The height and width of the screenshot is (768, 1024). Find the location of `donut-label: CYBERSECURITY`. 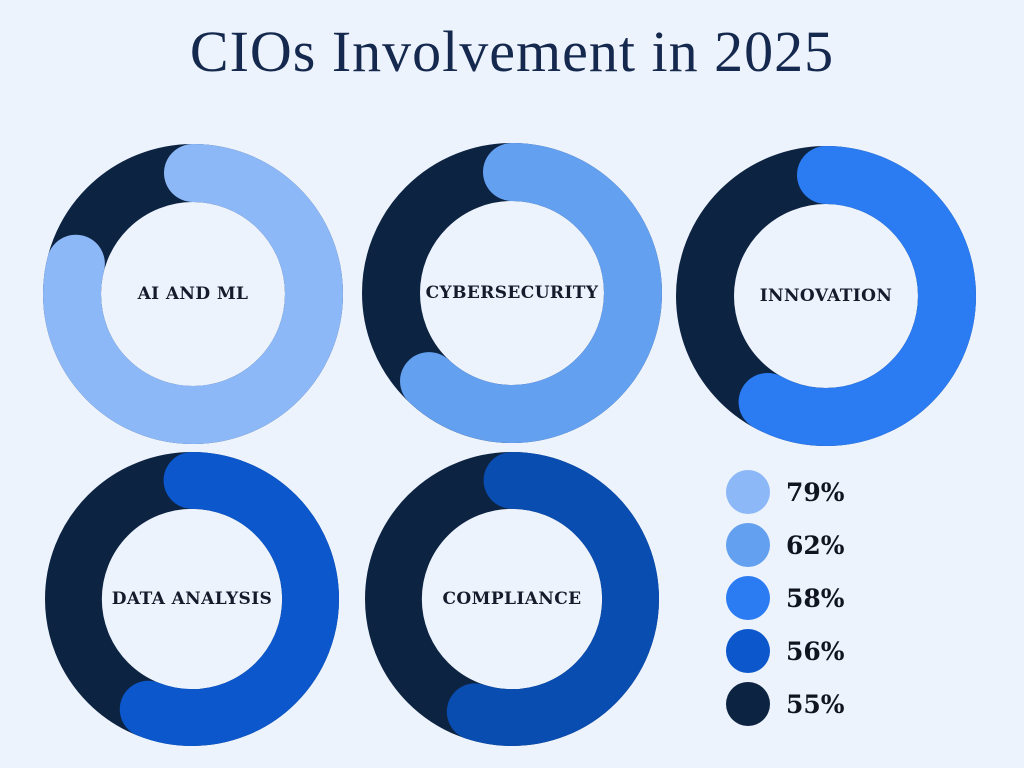

donut-label: CYBERSECURITY is located at coordinates (512, 293).